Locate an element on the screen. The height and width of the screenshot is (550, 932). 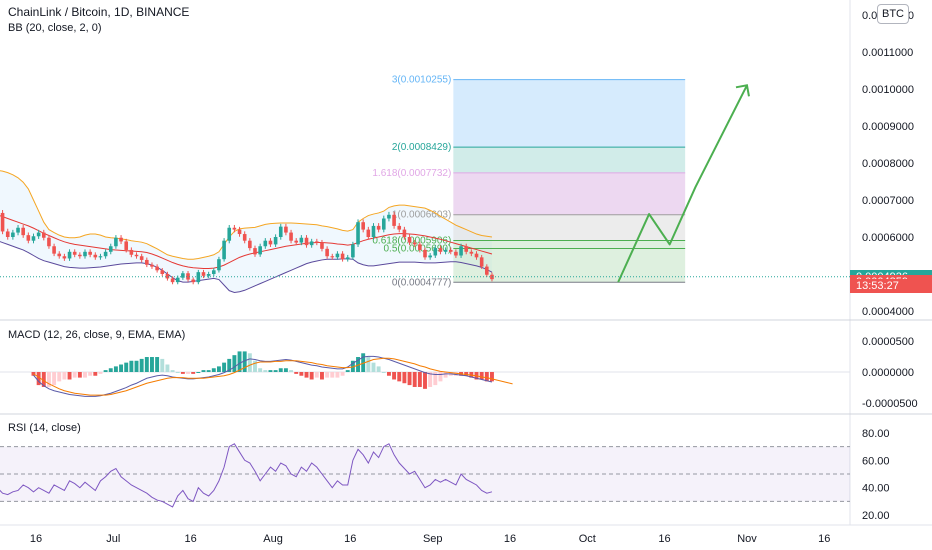
bb-title: BB (20, close, 2, 0) is located at coordinates (55, 28).